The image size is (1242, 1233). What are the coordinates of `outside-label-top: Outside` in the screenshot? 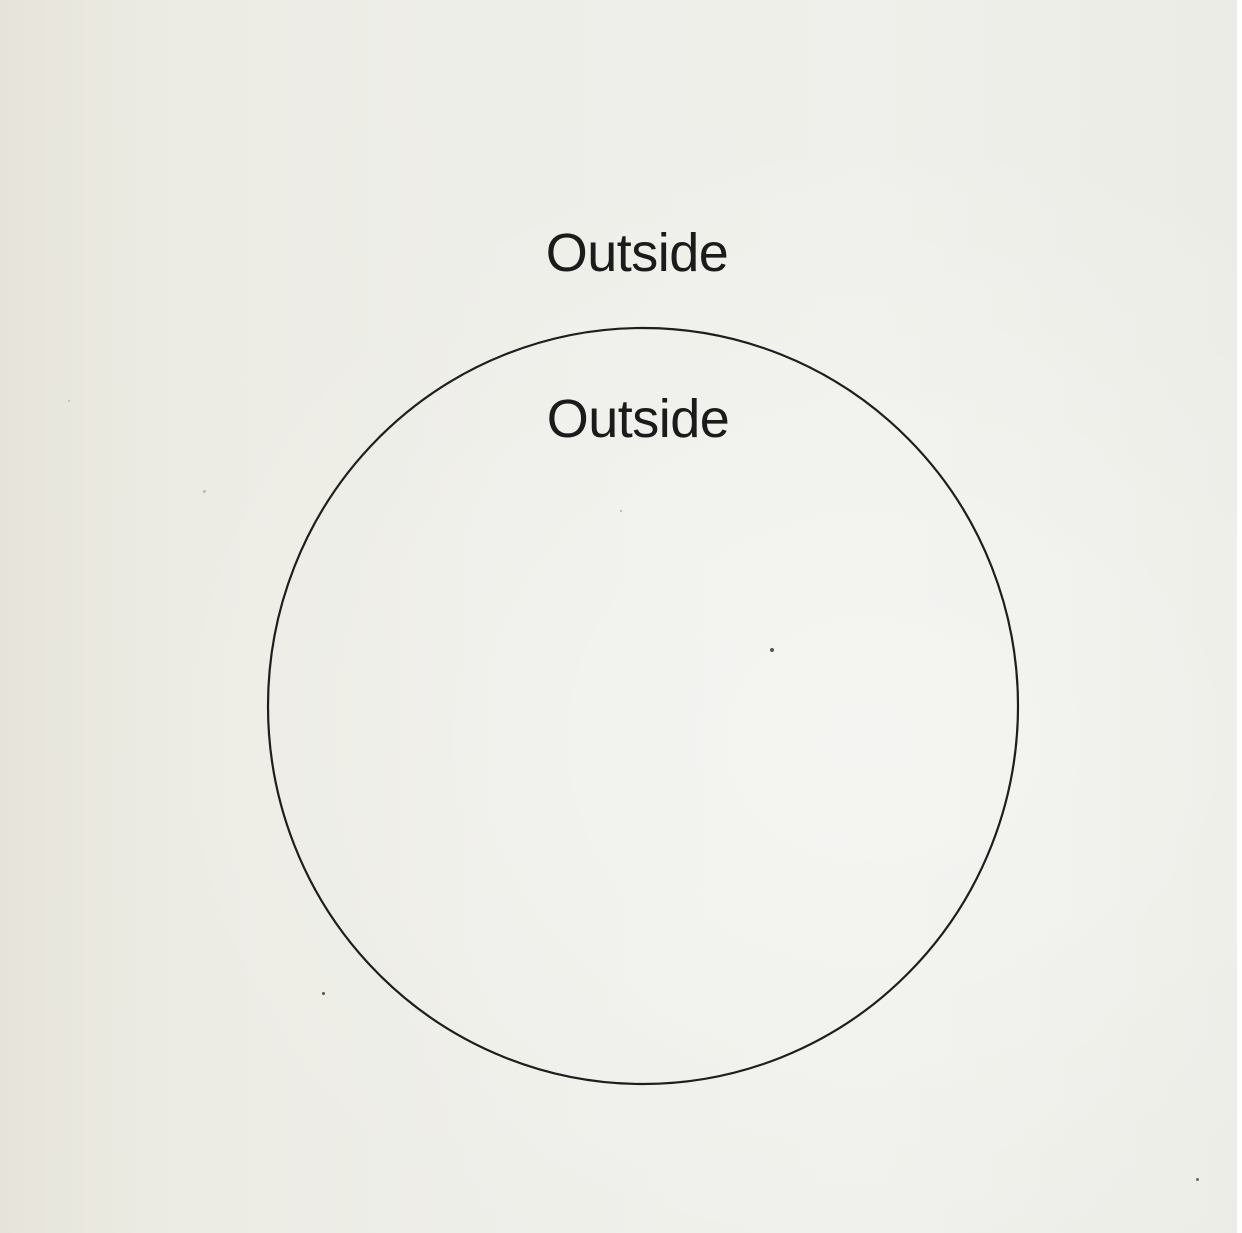 It's located at (637, 253).